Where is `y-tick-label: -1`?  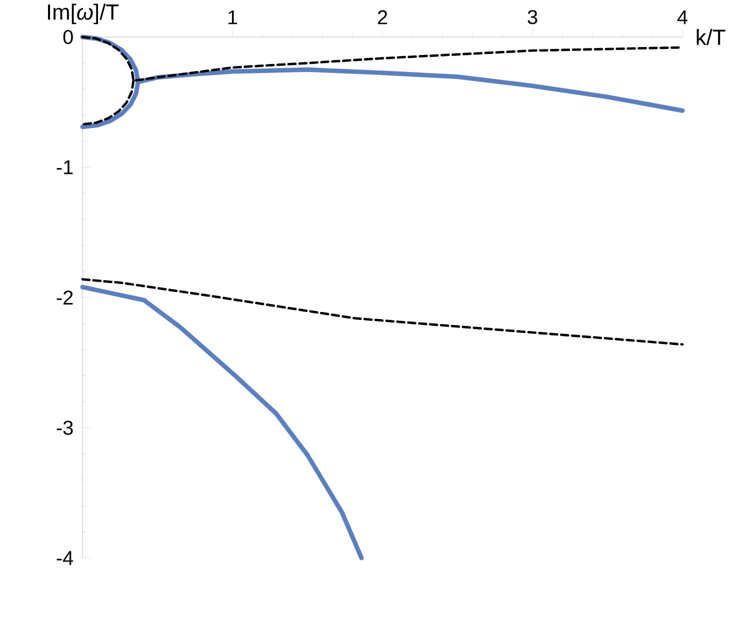 y-tick-label: -1 is located at coordinates (64, 167).